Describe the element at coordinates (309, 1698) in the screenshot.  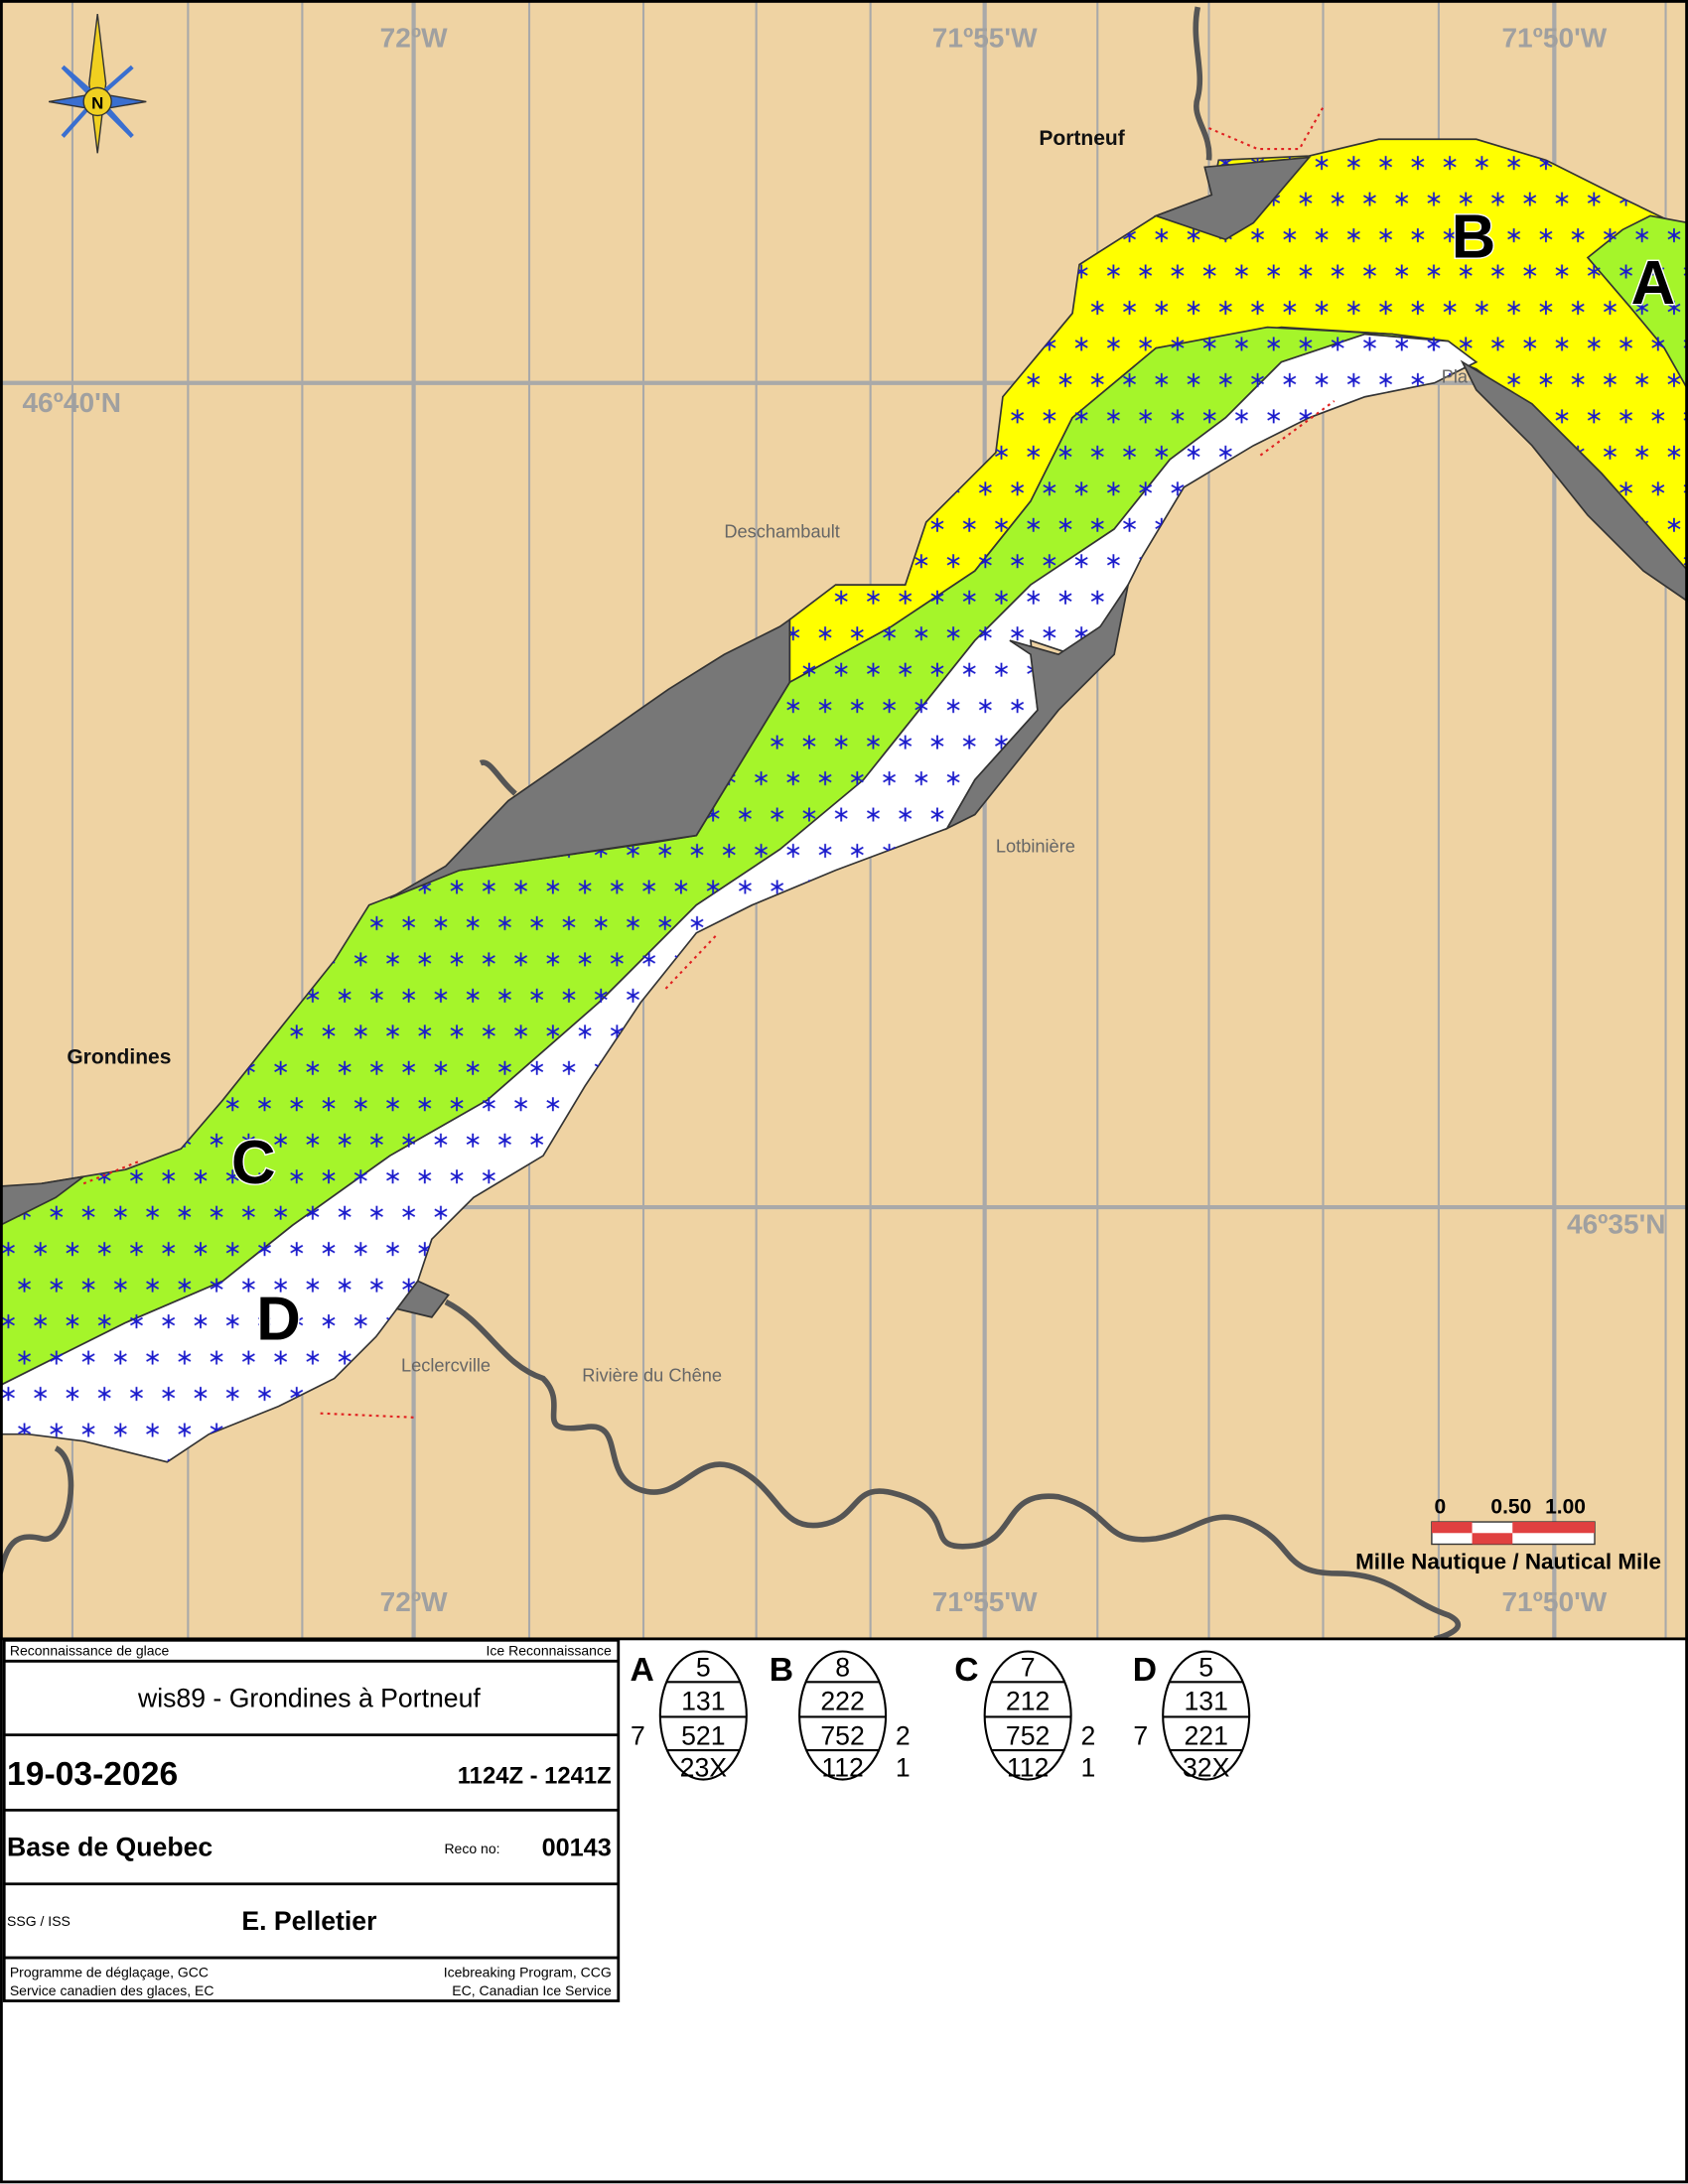
I see `title: wis89 - Grondines à Portneuf` at that location.